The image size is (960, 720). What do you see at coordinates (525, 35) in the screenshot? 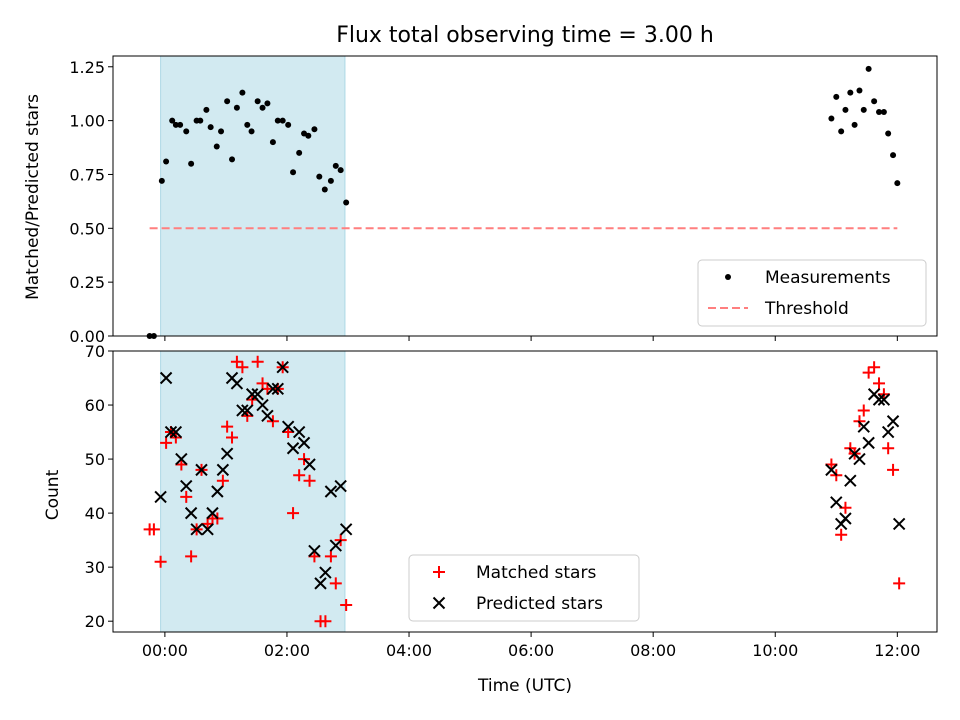
I see `chart-title: Flux total observing time = 3.00 h` at bounding box center [525, 35].